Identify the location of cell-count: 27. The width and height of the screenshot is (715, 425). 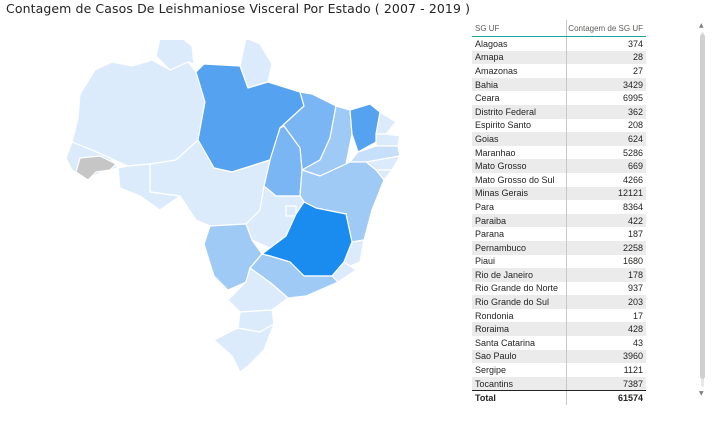
(606, 71).